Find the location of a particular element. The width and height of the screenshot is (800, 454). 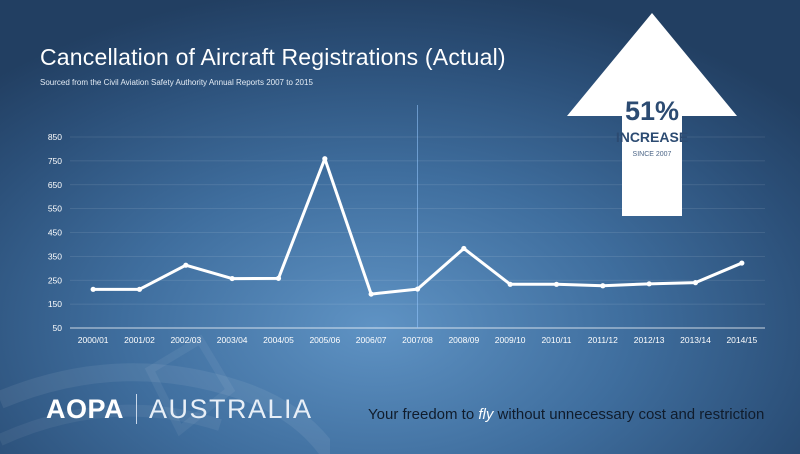

x-tick-label: 2004/05 is located at coordinates (278, 340).